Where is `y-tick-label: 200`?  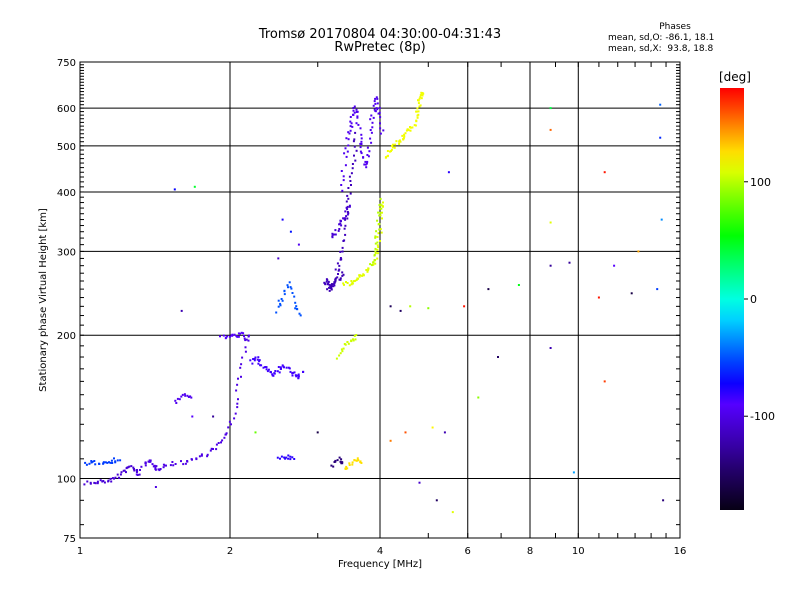 y-tick-label: 200 is located at coordinates (66, 336).